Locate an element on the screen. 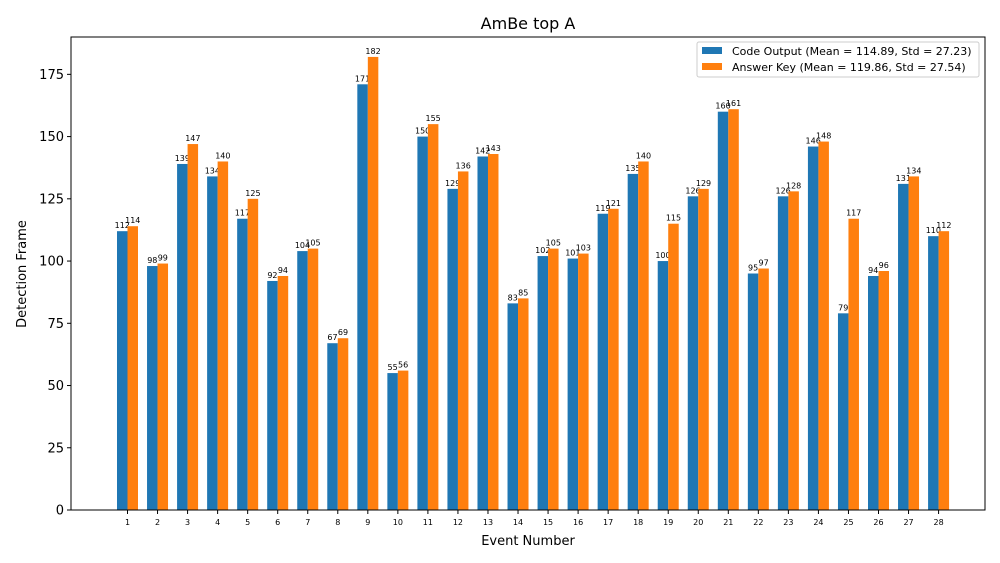 The image size is (1000, 563). bar-value-label: 101 is located at coordinates (572, 253).